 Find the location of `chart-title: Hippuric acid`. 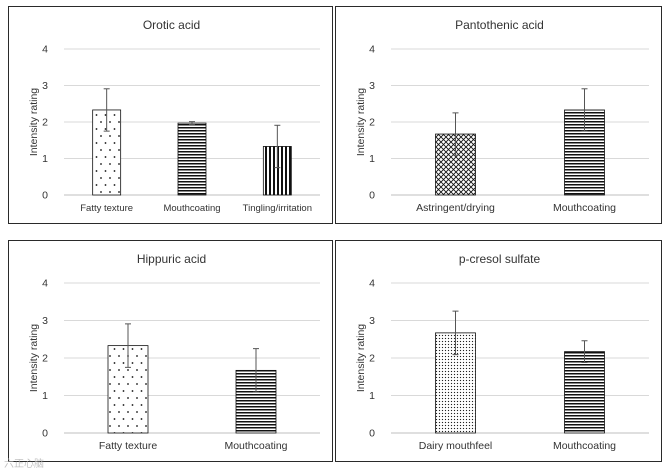

chart-title: Hippuric acid is located at coordinates (171, 259).